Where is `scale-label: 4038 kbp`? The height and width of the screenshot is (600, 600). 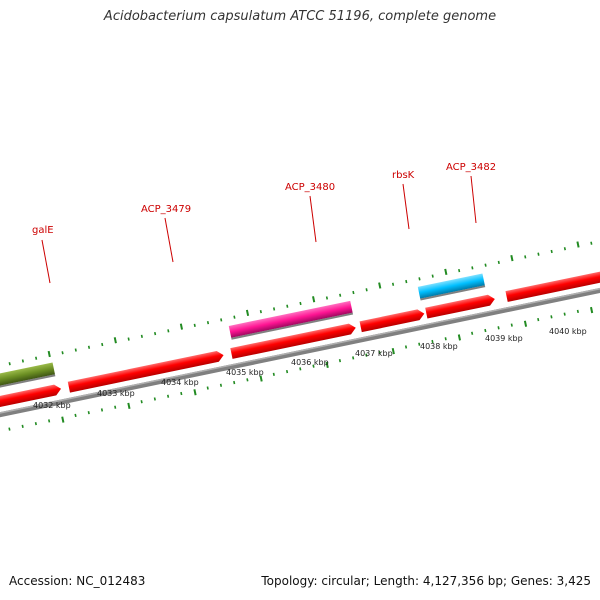
scale-label: 4038 kbp is located at coordinates (439, 346).